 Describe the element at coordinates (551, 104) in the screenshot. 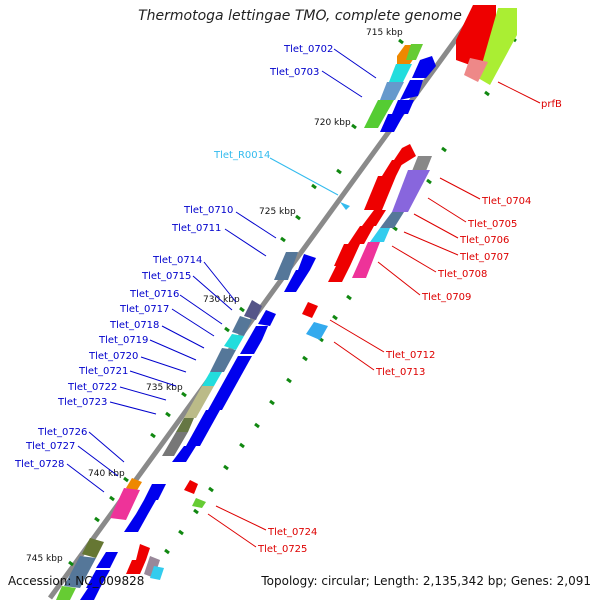

I see `gene-label-prfB: prfB` at that location.